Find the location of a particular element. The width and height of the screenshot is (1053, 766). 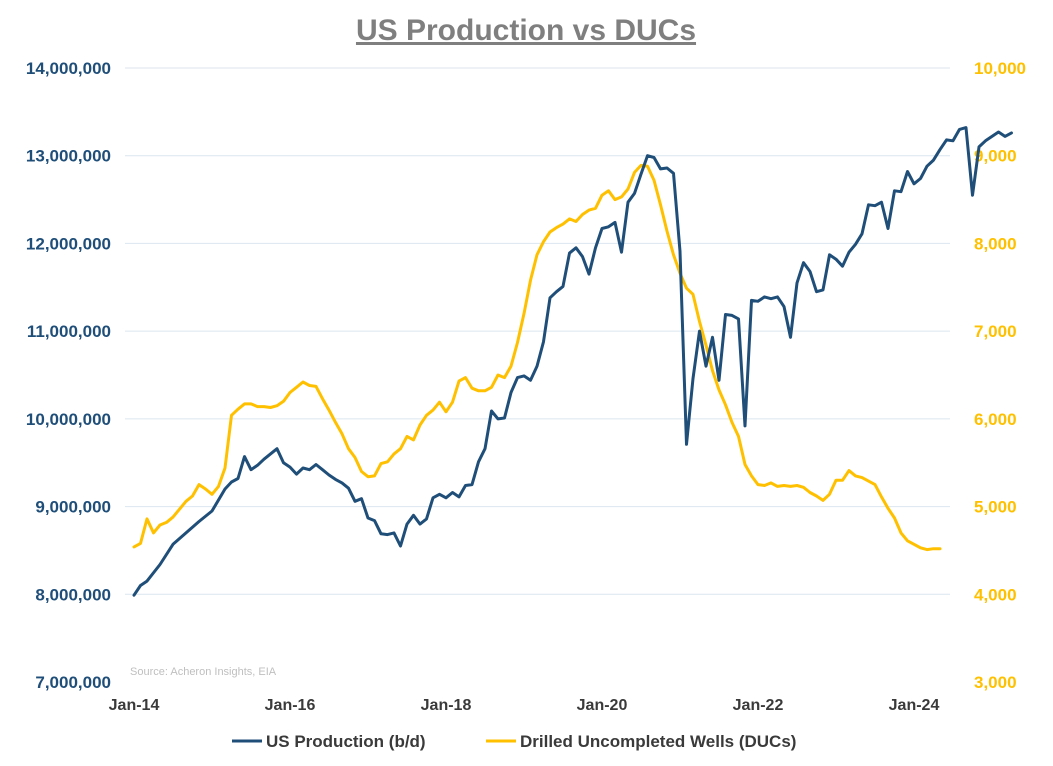

right-tick-label: 9,000 is located at coordinates (995, 156).